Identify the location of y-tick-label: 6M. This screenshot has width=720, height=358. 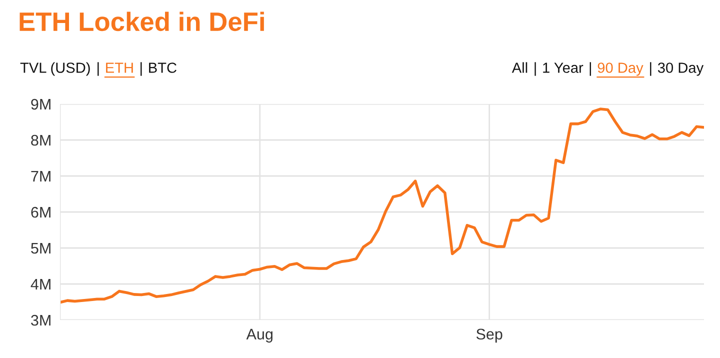
(40, 212).